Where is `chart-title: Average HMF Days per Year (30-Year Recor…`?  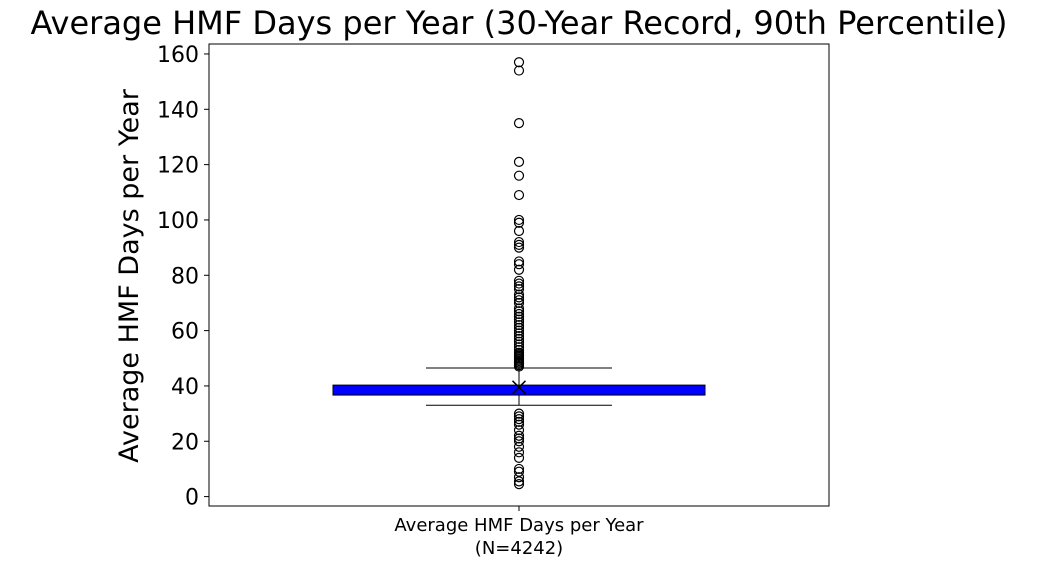
chart-title: Average HMF Days per Year (30-Year Recor… is located at coordinates (519, 23).